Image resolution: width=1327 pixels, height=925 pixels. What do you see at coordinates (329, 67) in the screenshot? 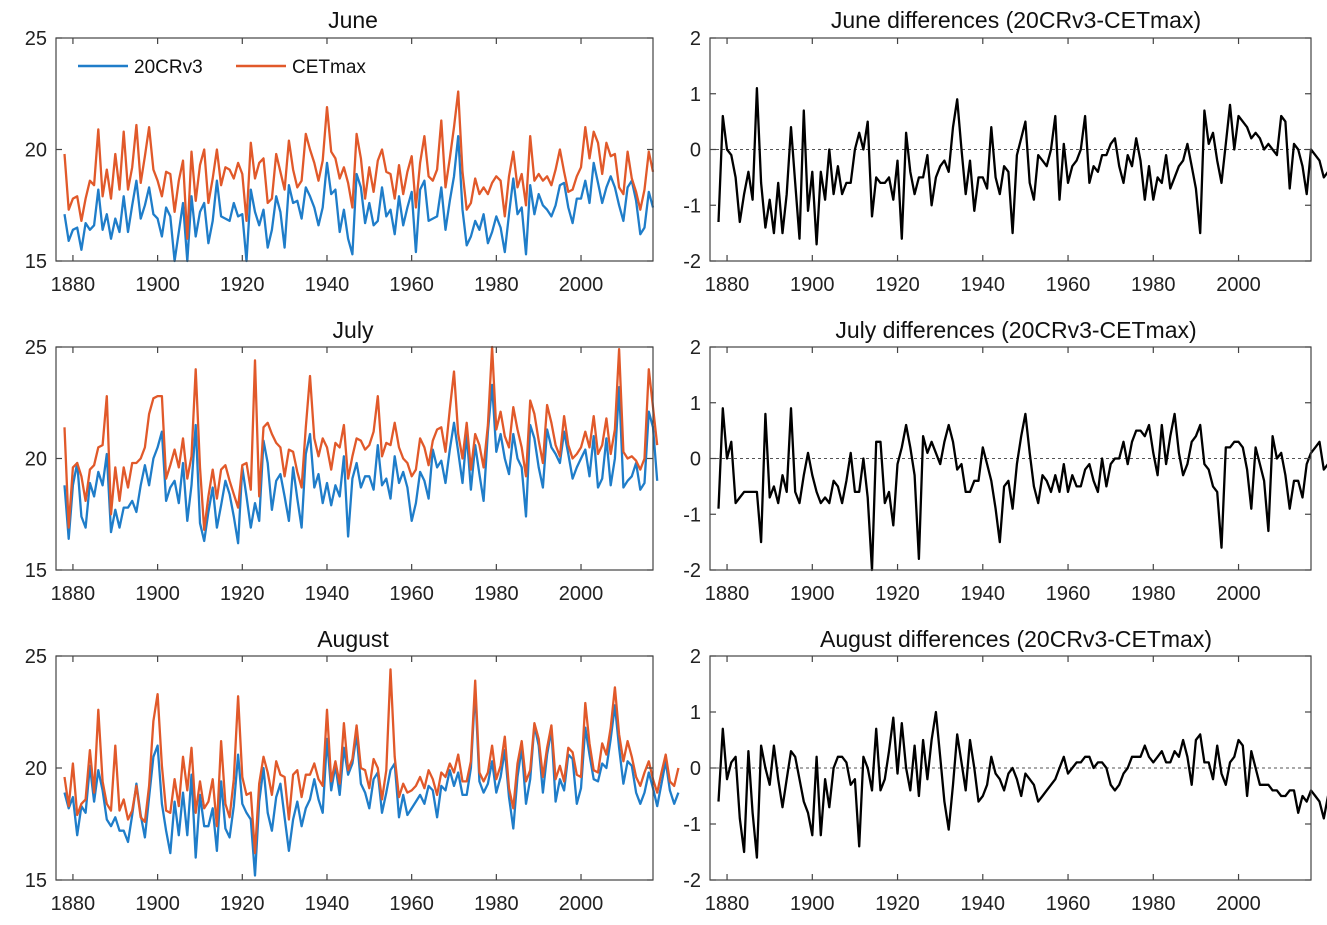
I see `legend-label-cetmax: CETmax` at bounding box center [329, 67].